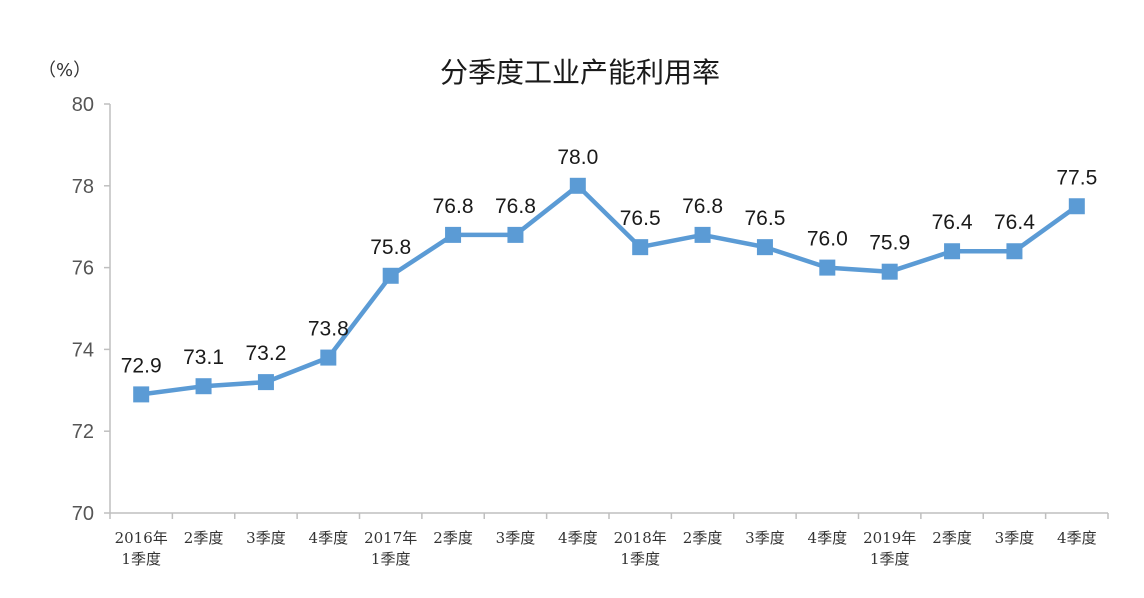  I want to click on y-tick-label: 74, so click(83, 350).